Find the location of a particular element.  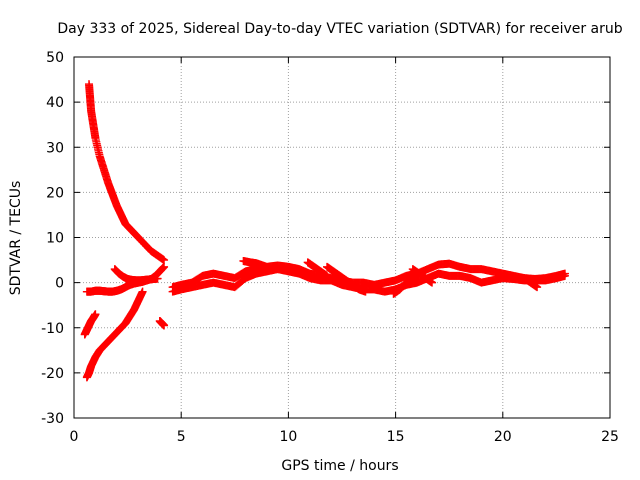

y-tick-label: 40 is located at coordinates (55, 103).